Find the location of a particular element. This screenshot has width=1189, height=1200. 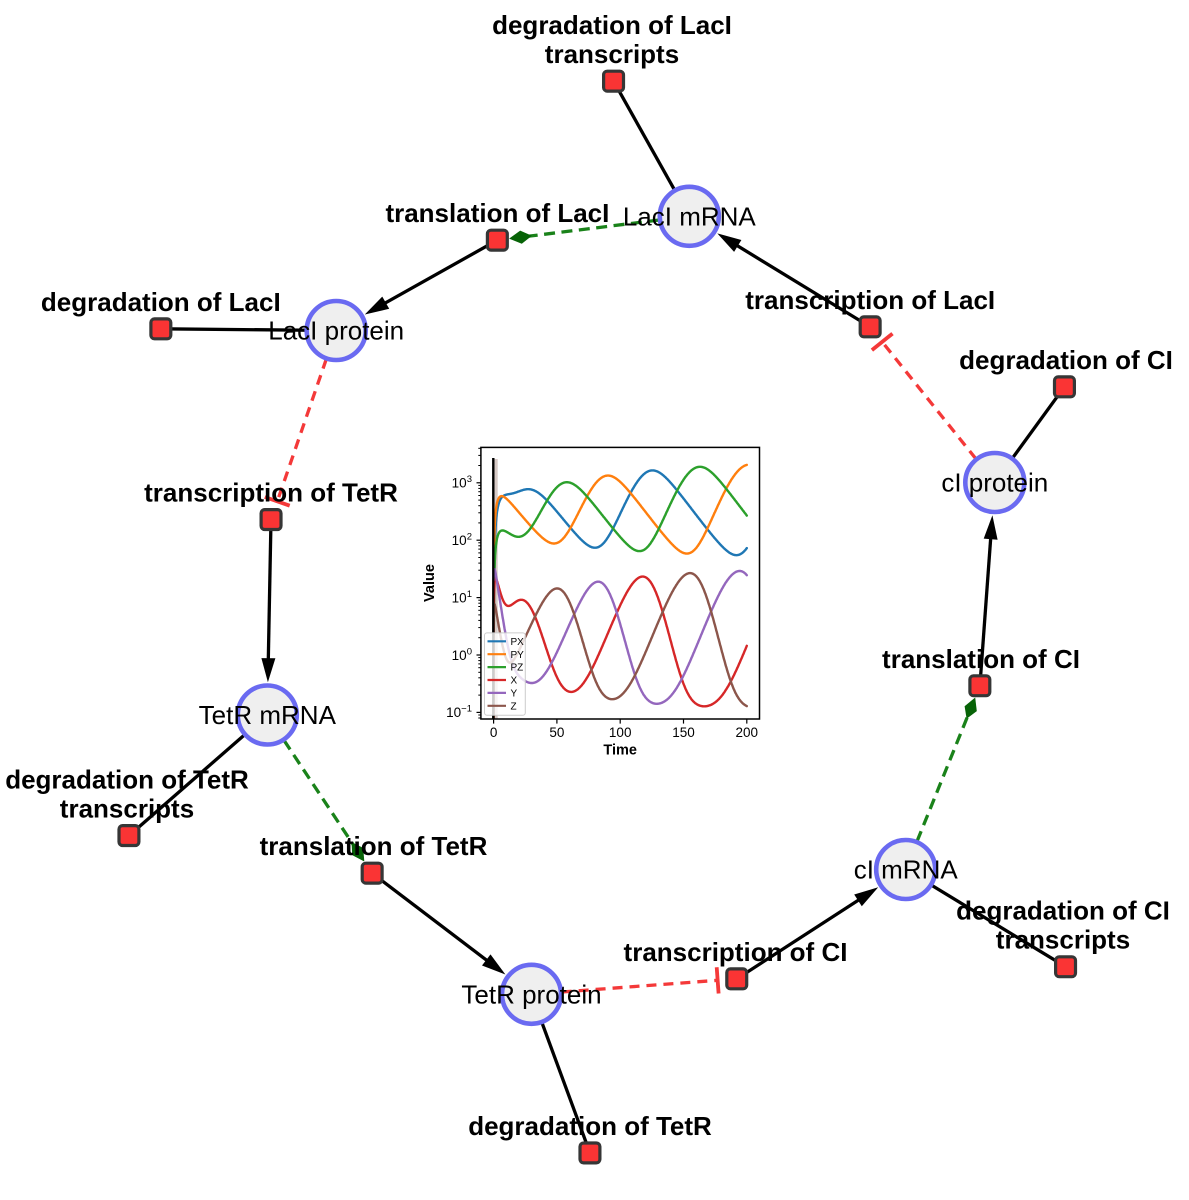

svg-text: cI mRNA is located at coordinates (906, 870).